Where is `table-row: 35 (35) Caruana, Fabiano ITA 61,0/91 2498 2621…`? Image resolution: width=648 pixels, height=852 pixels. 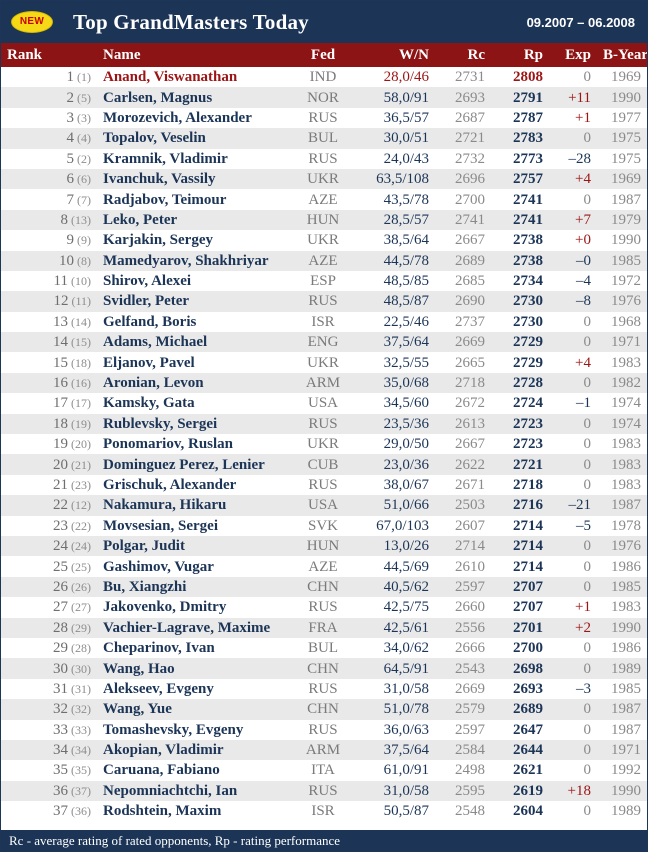
table-row: 35 (35) Caruana, Fabiano ITA 61,0/91 2498 2621… is located at coordinates (324, 770).